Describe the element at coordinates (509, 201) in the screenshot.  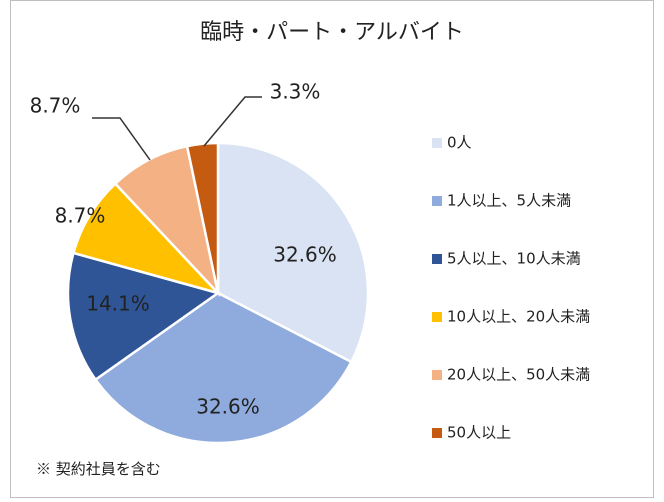
I see `legend-label: 1人以上、5人未満` at that location.